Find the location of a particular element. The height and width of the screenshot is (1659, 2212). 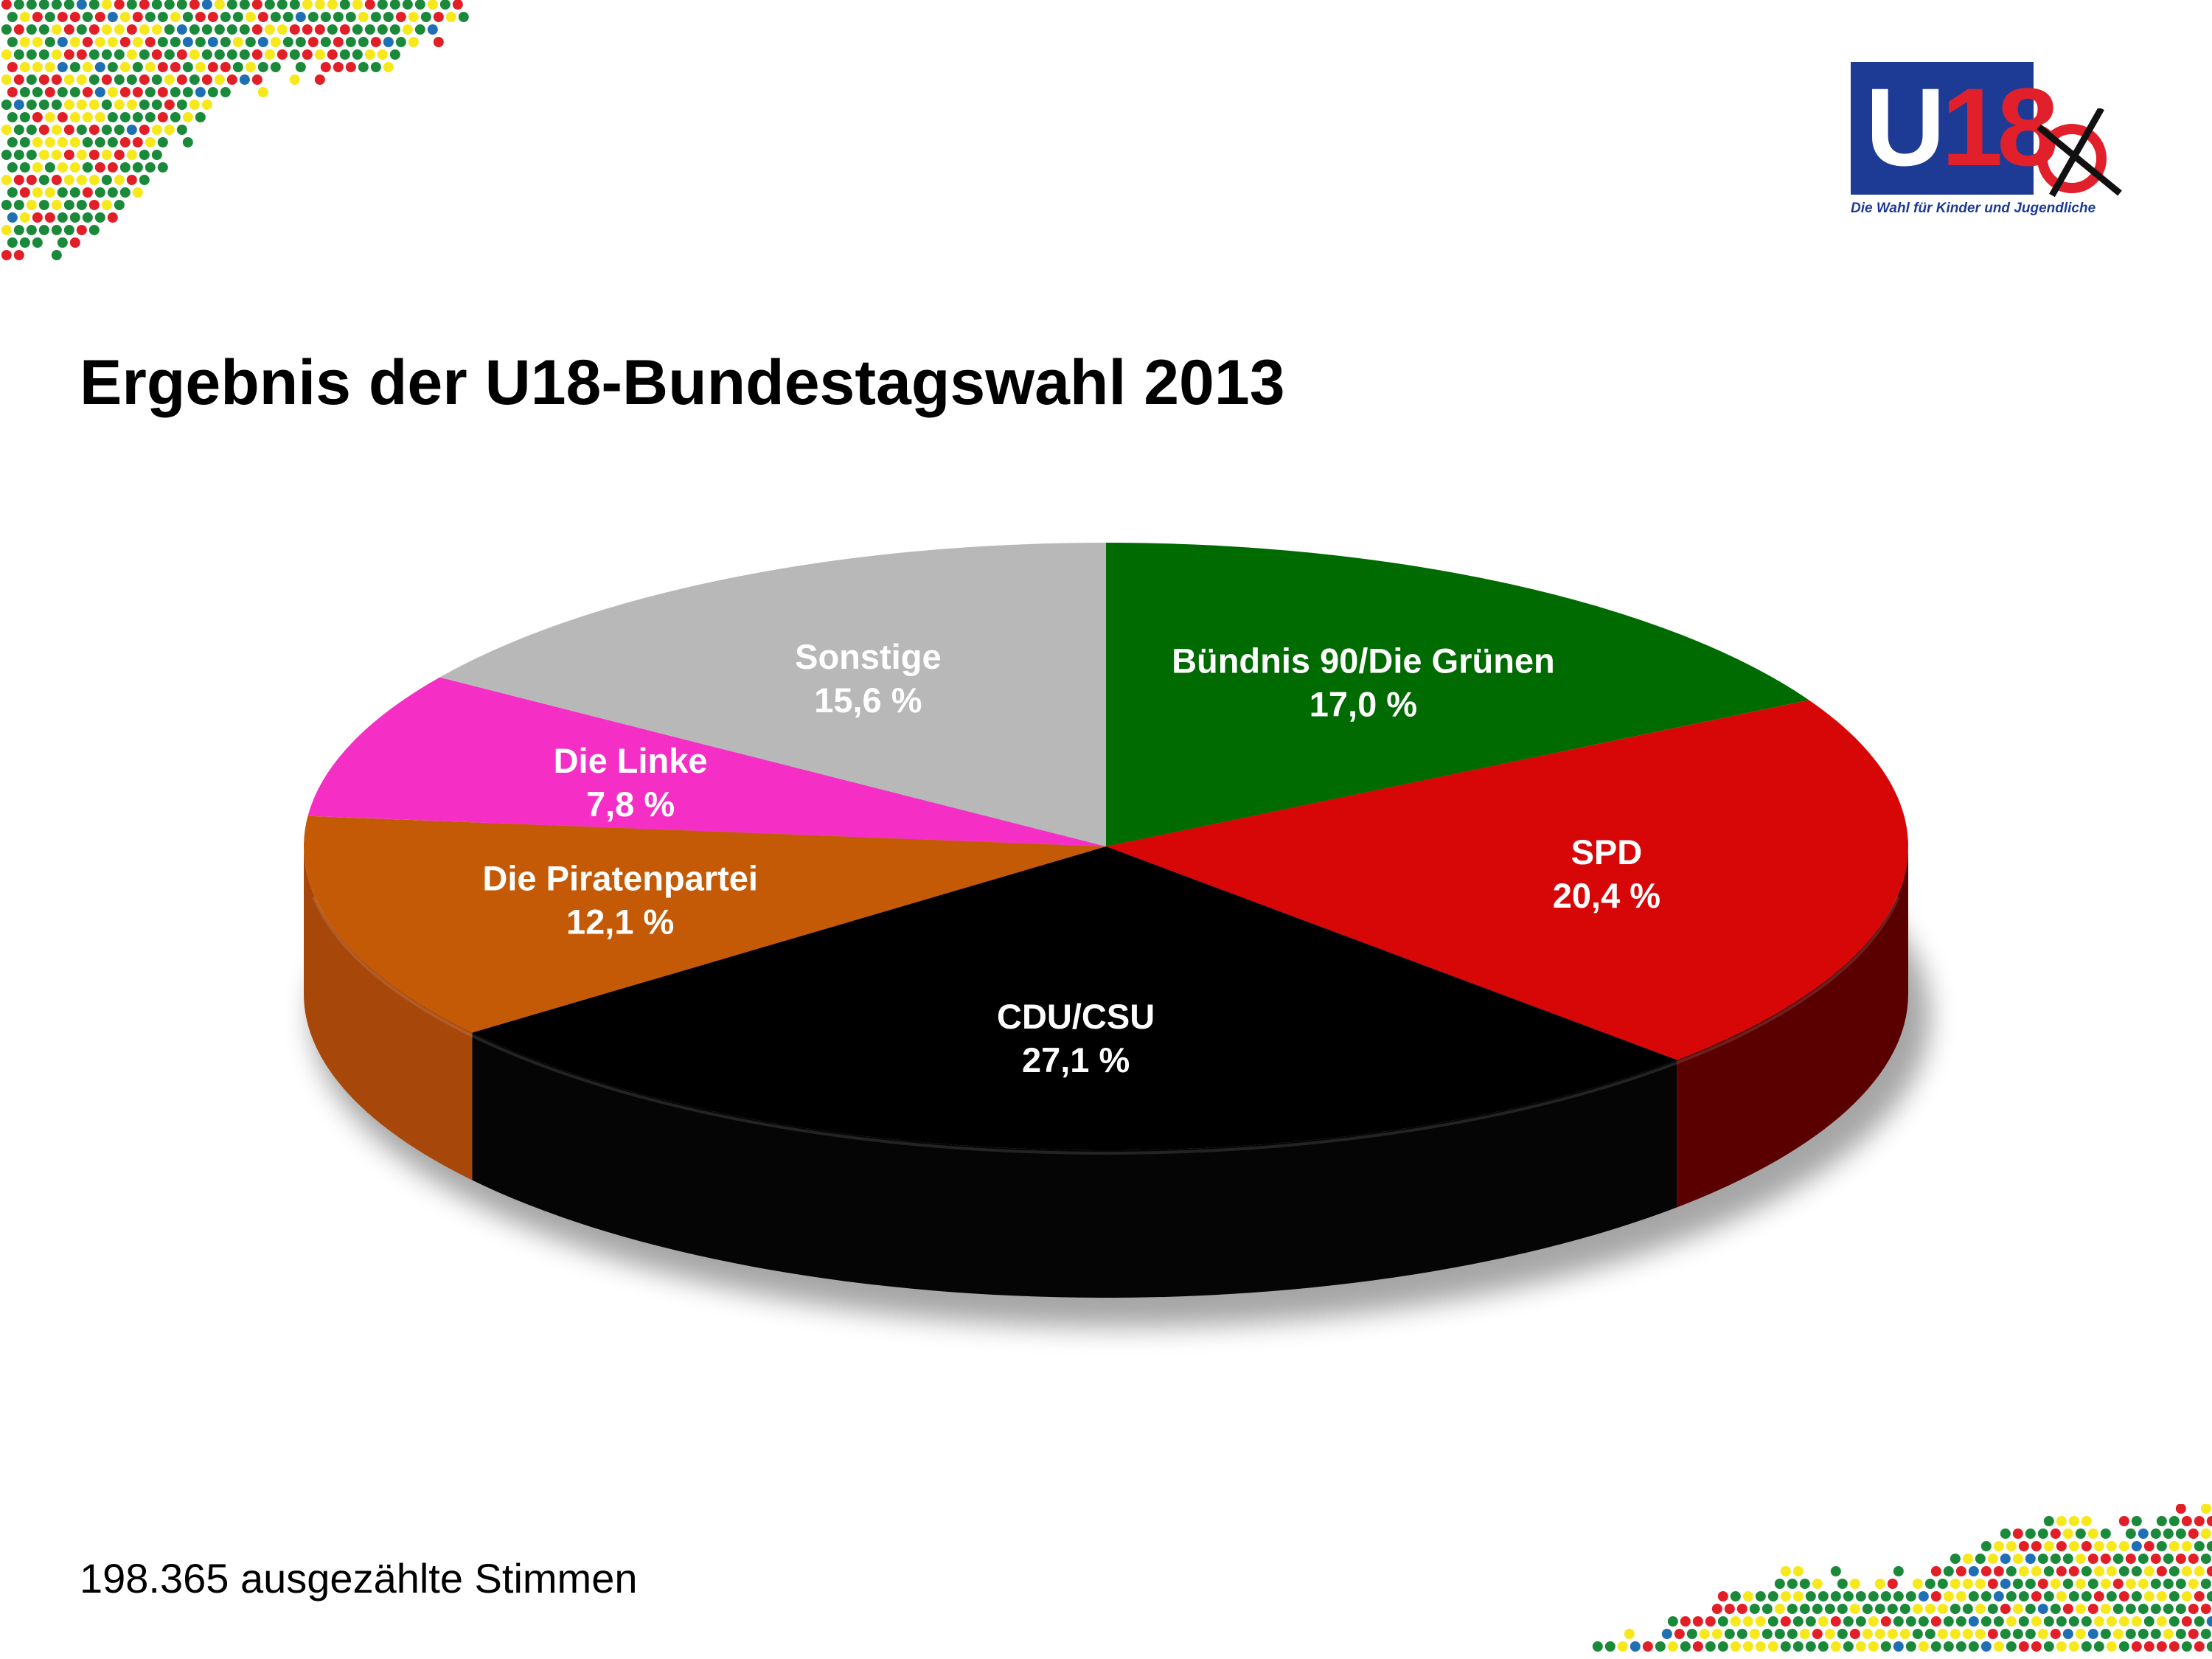

slice-value-sonstige: 15,6 % is located at coordinates (868, 700).